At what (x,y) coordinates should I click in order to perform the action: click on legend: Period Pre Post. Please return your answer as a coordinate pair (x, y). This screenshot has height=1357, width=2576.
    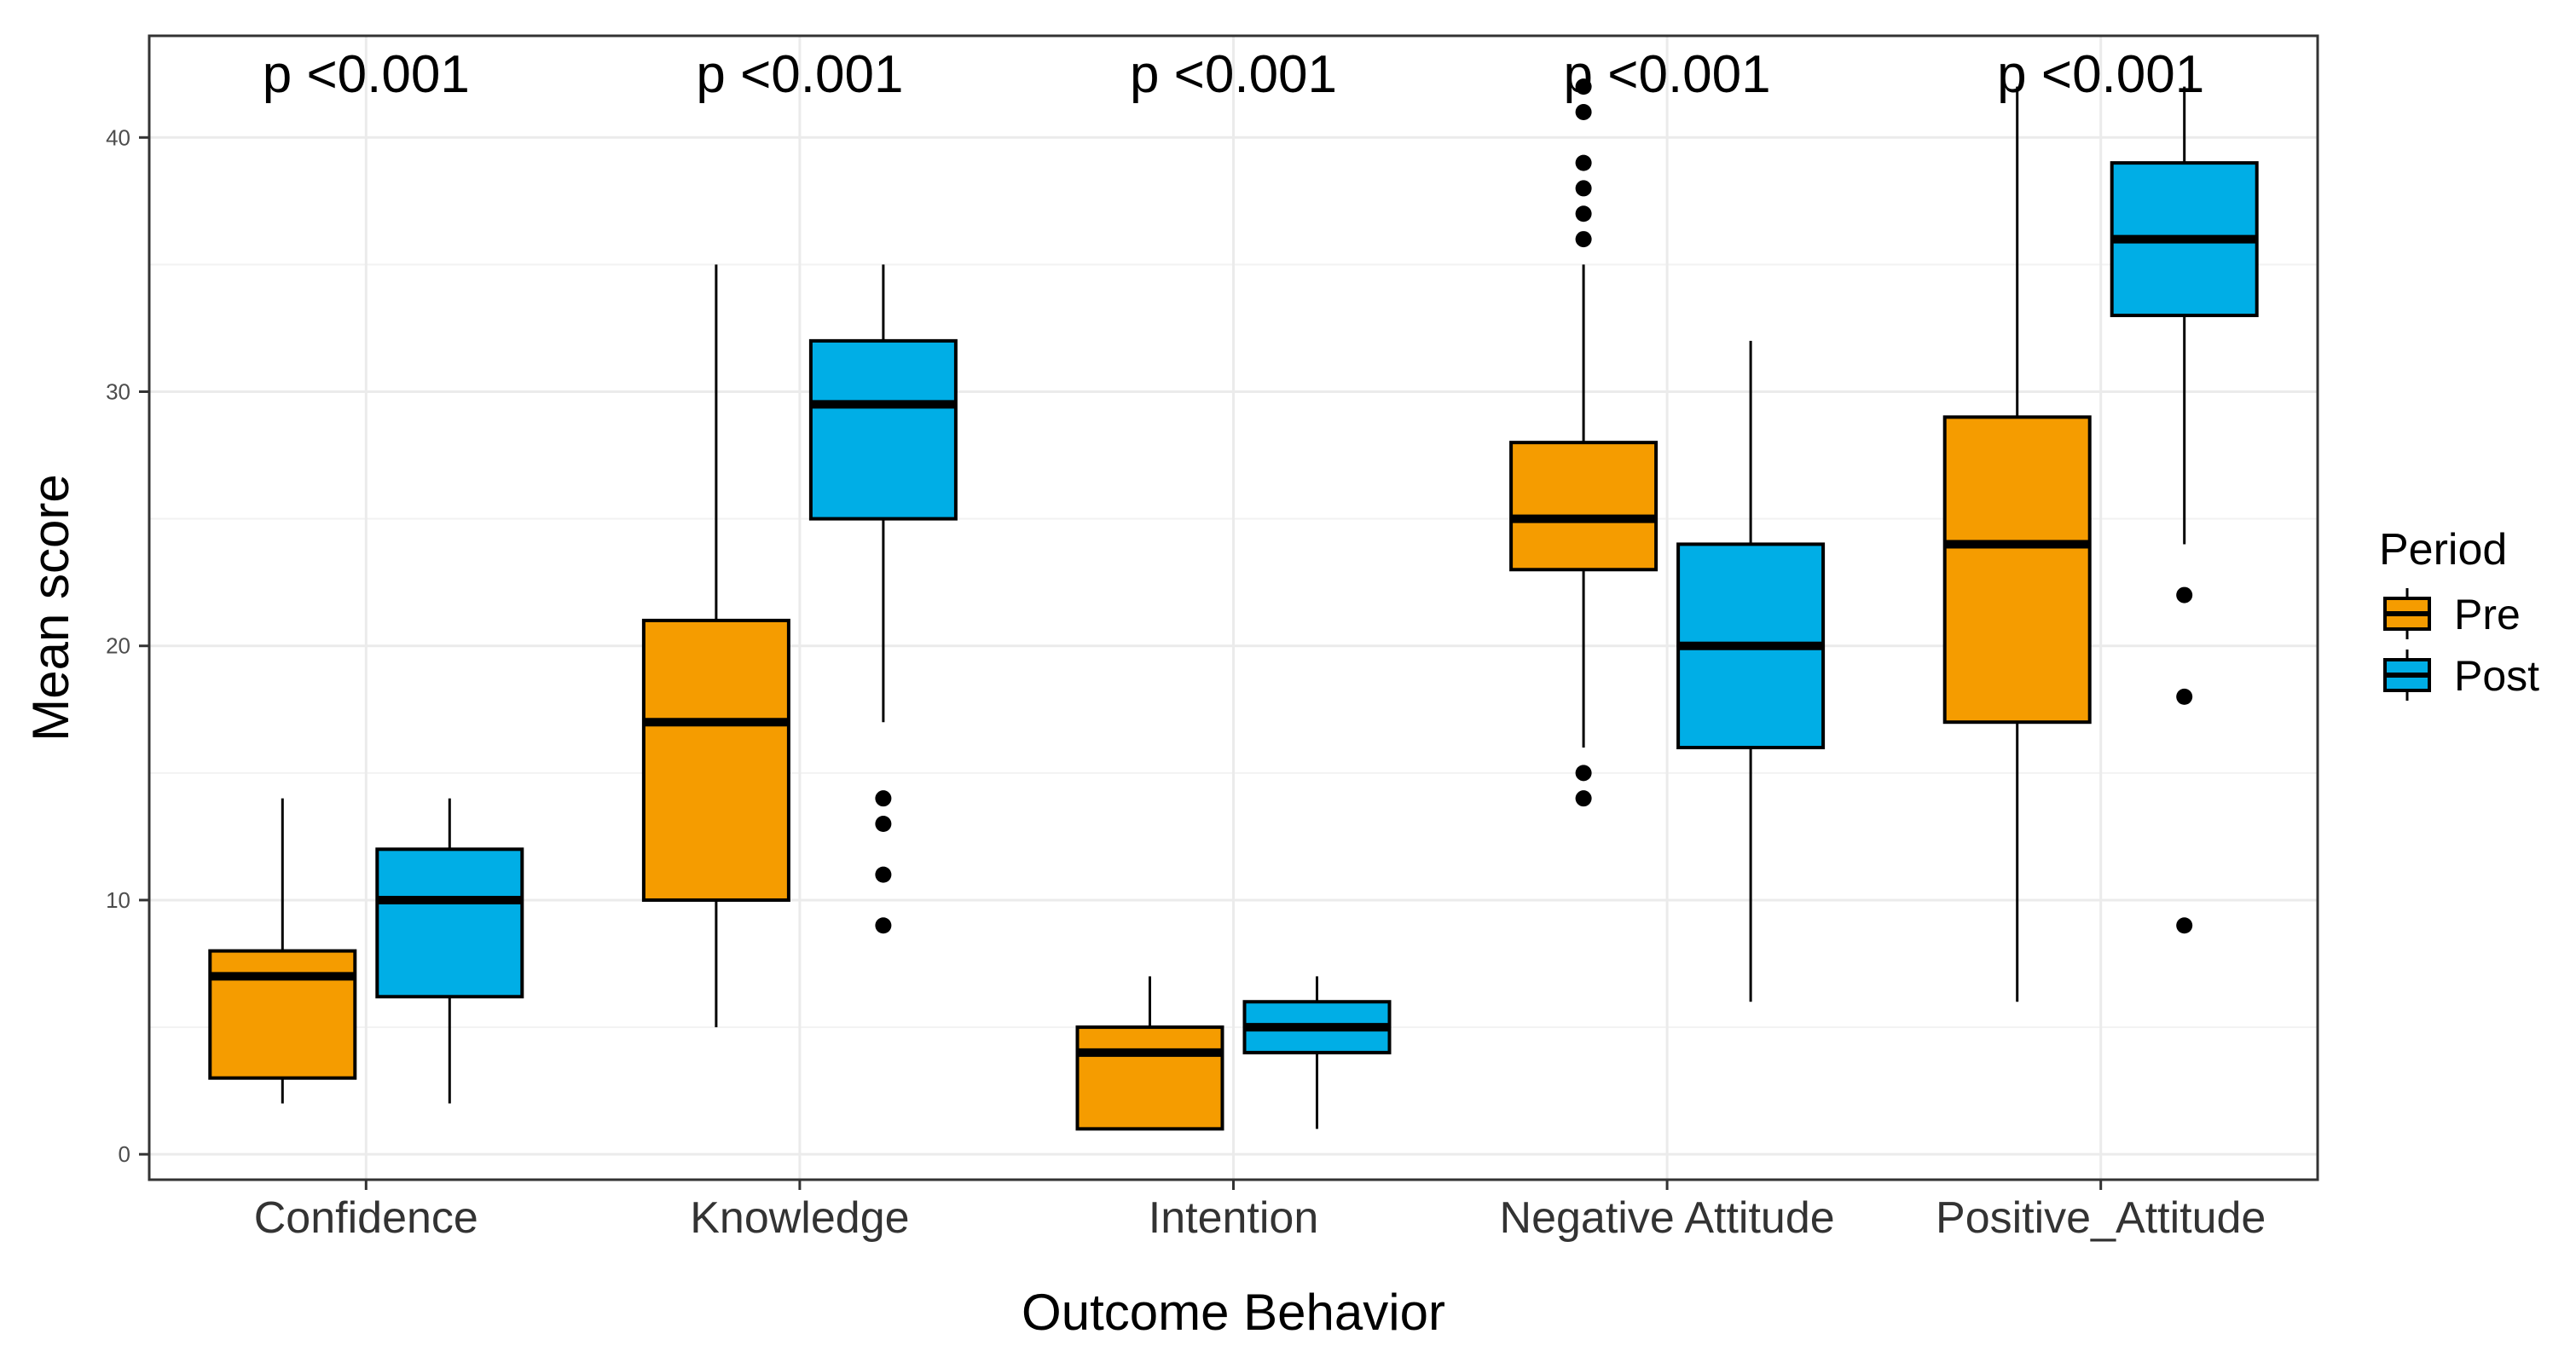
    Looking at the image, I should click on (2459, 613).